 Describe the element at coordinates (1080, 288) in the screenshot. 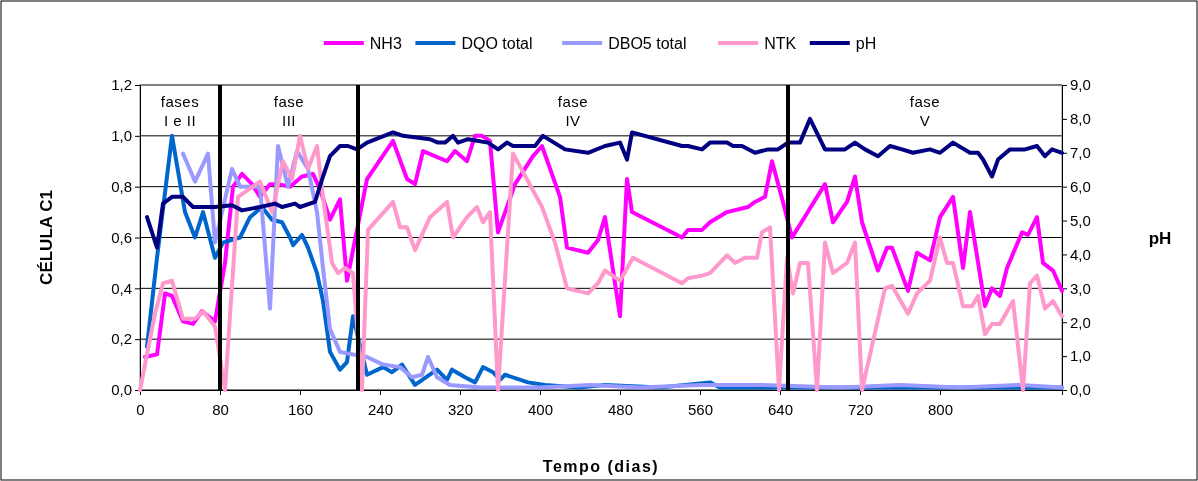

I see `y2-tick-label: 3,0` at that location.